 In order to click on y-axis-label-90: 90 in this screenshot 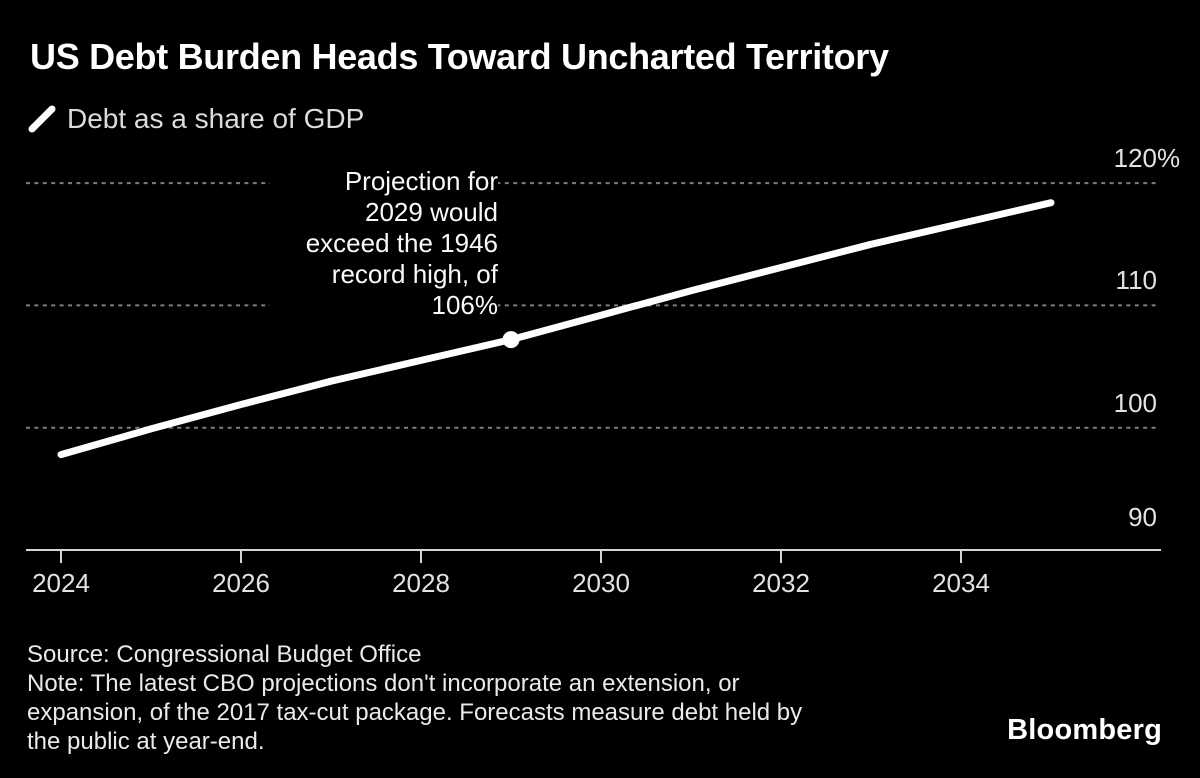, I will do `click(1142, 517)`.